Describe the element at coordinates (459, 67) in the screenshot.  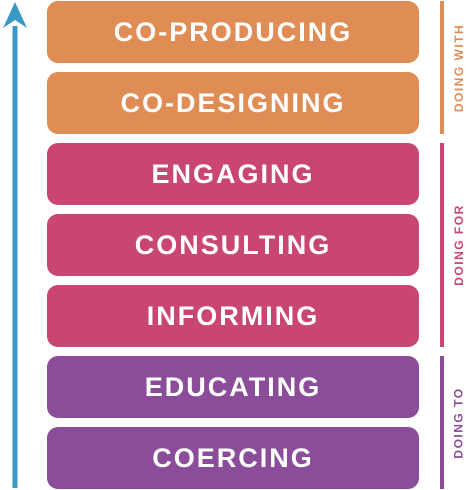
I see `doing-with-label: DOING WITH` at that location.